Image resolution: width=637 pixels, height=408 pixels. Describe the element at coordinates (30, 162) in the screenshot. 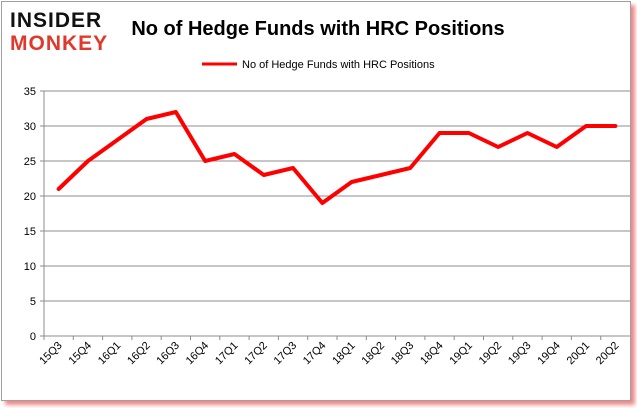

I see `y-tick-label: 25` at that location.